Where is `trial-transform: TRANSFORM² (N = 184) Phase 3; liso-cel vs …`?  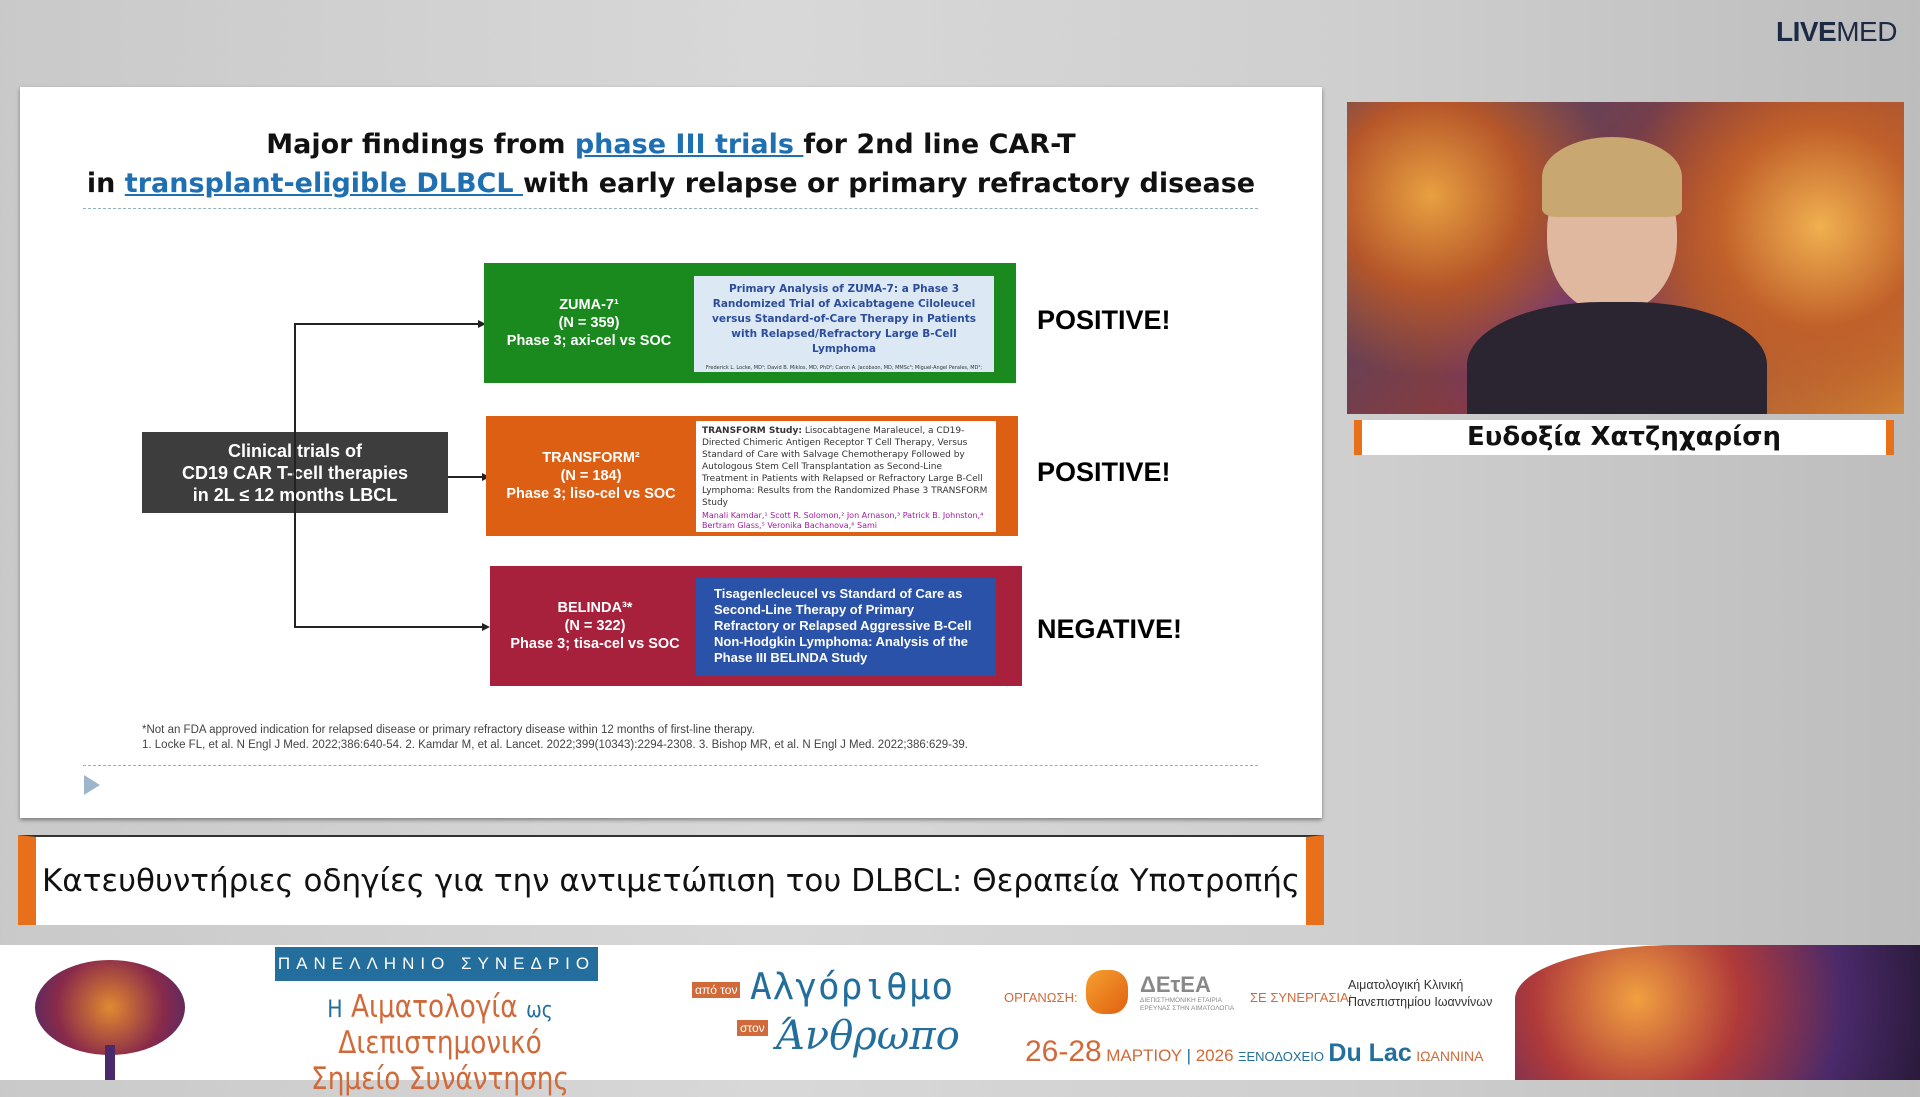 trial-transform: TRANSFORM² (N = 184) Phase 3; liso-cel vs … is located at coordinates (752, 476).